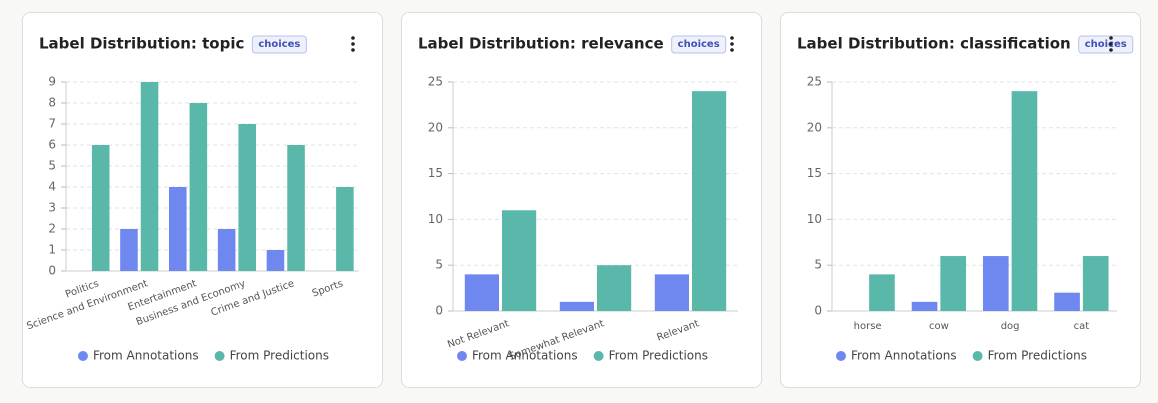 The image size is (1158, 403). What do you see at coordinates (328, 288) in the screenshot?
I see `x-tick-label: Sports` at bounding box center [328, 288].